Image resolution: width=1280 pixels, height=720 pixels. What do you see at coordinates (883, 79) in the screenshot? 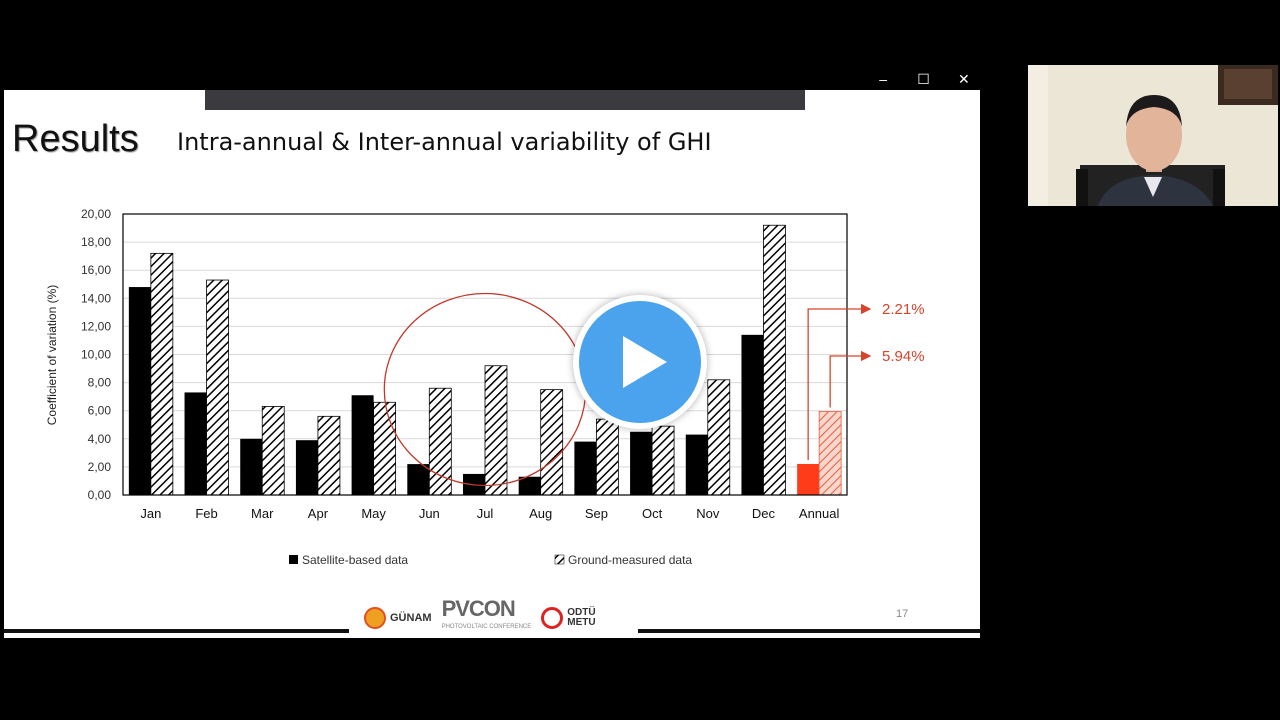
I see `minimize-button: –` at bounding box center [883, 79].